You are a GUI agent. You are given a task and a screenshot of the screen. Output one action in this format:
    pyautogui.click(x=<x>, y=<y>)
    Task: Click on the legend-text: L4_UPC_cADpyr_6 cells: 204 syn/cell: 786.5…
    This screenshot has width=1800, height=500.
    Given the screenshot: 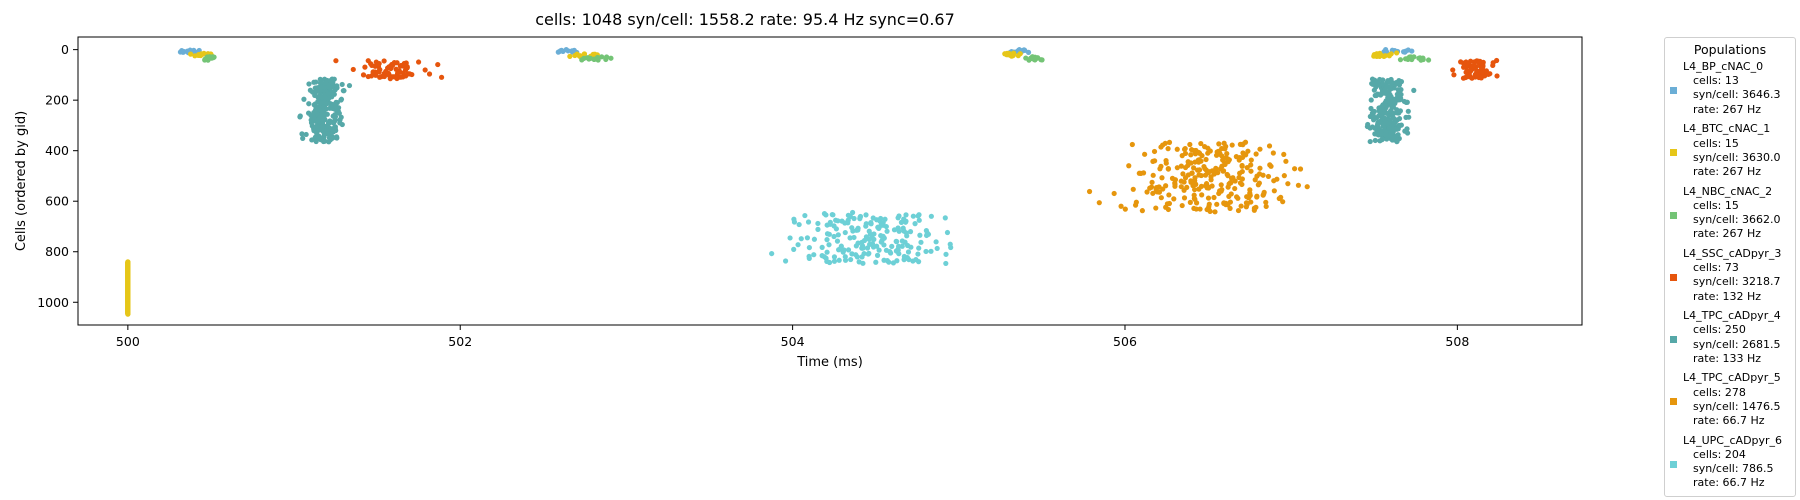 What is the action you would take?
    pyautogui.click(x=1732, y=462)
    